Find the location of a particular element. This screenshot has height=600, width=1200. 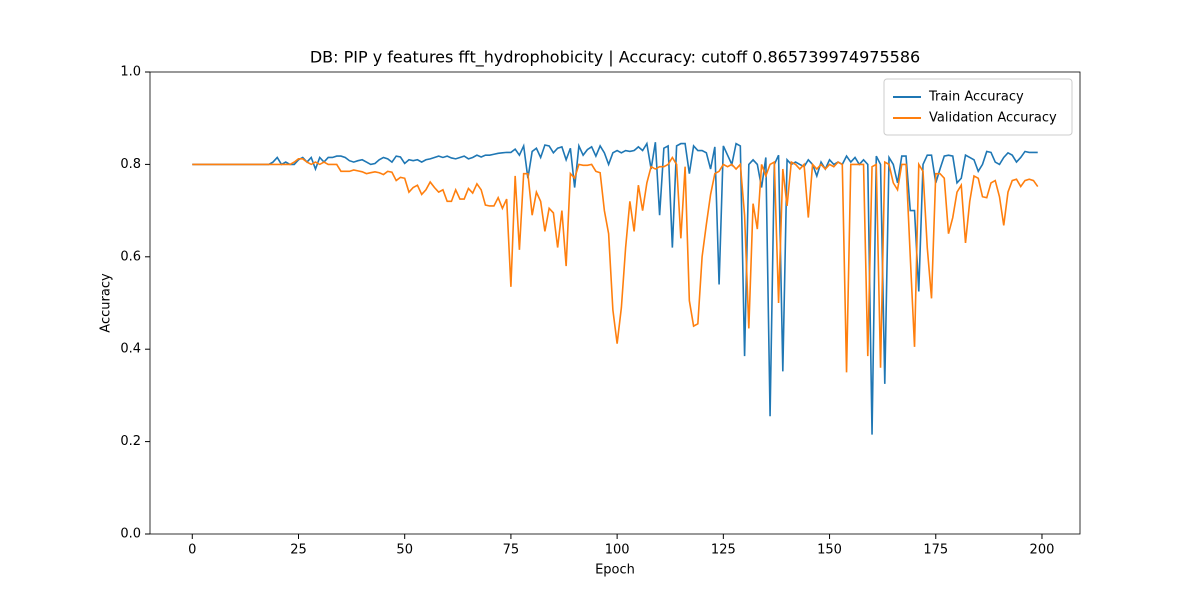

x-tick-label: 0 is located at coordinates (192, 550).